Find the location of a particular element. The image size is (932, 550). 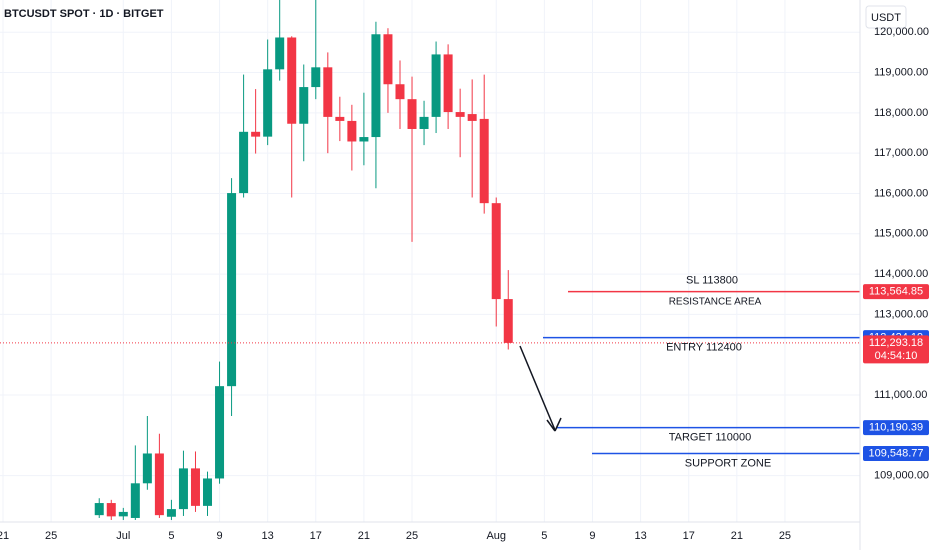

y-tick-label: 120,000.00 is located at coordinates (901, 32).